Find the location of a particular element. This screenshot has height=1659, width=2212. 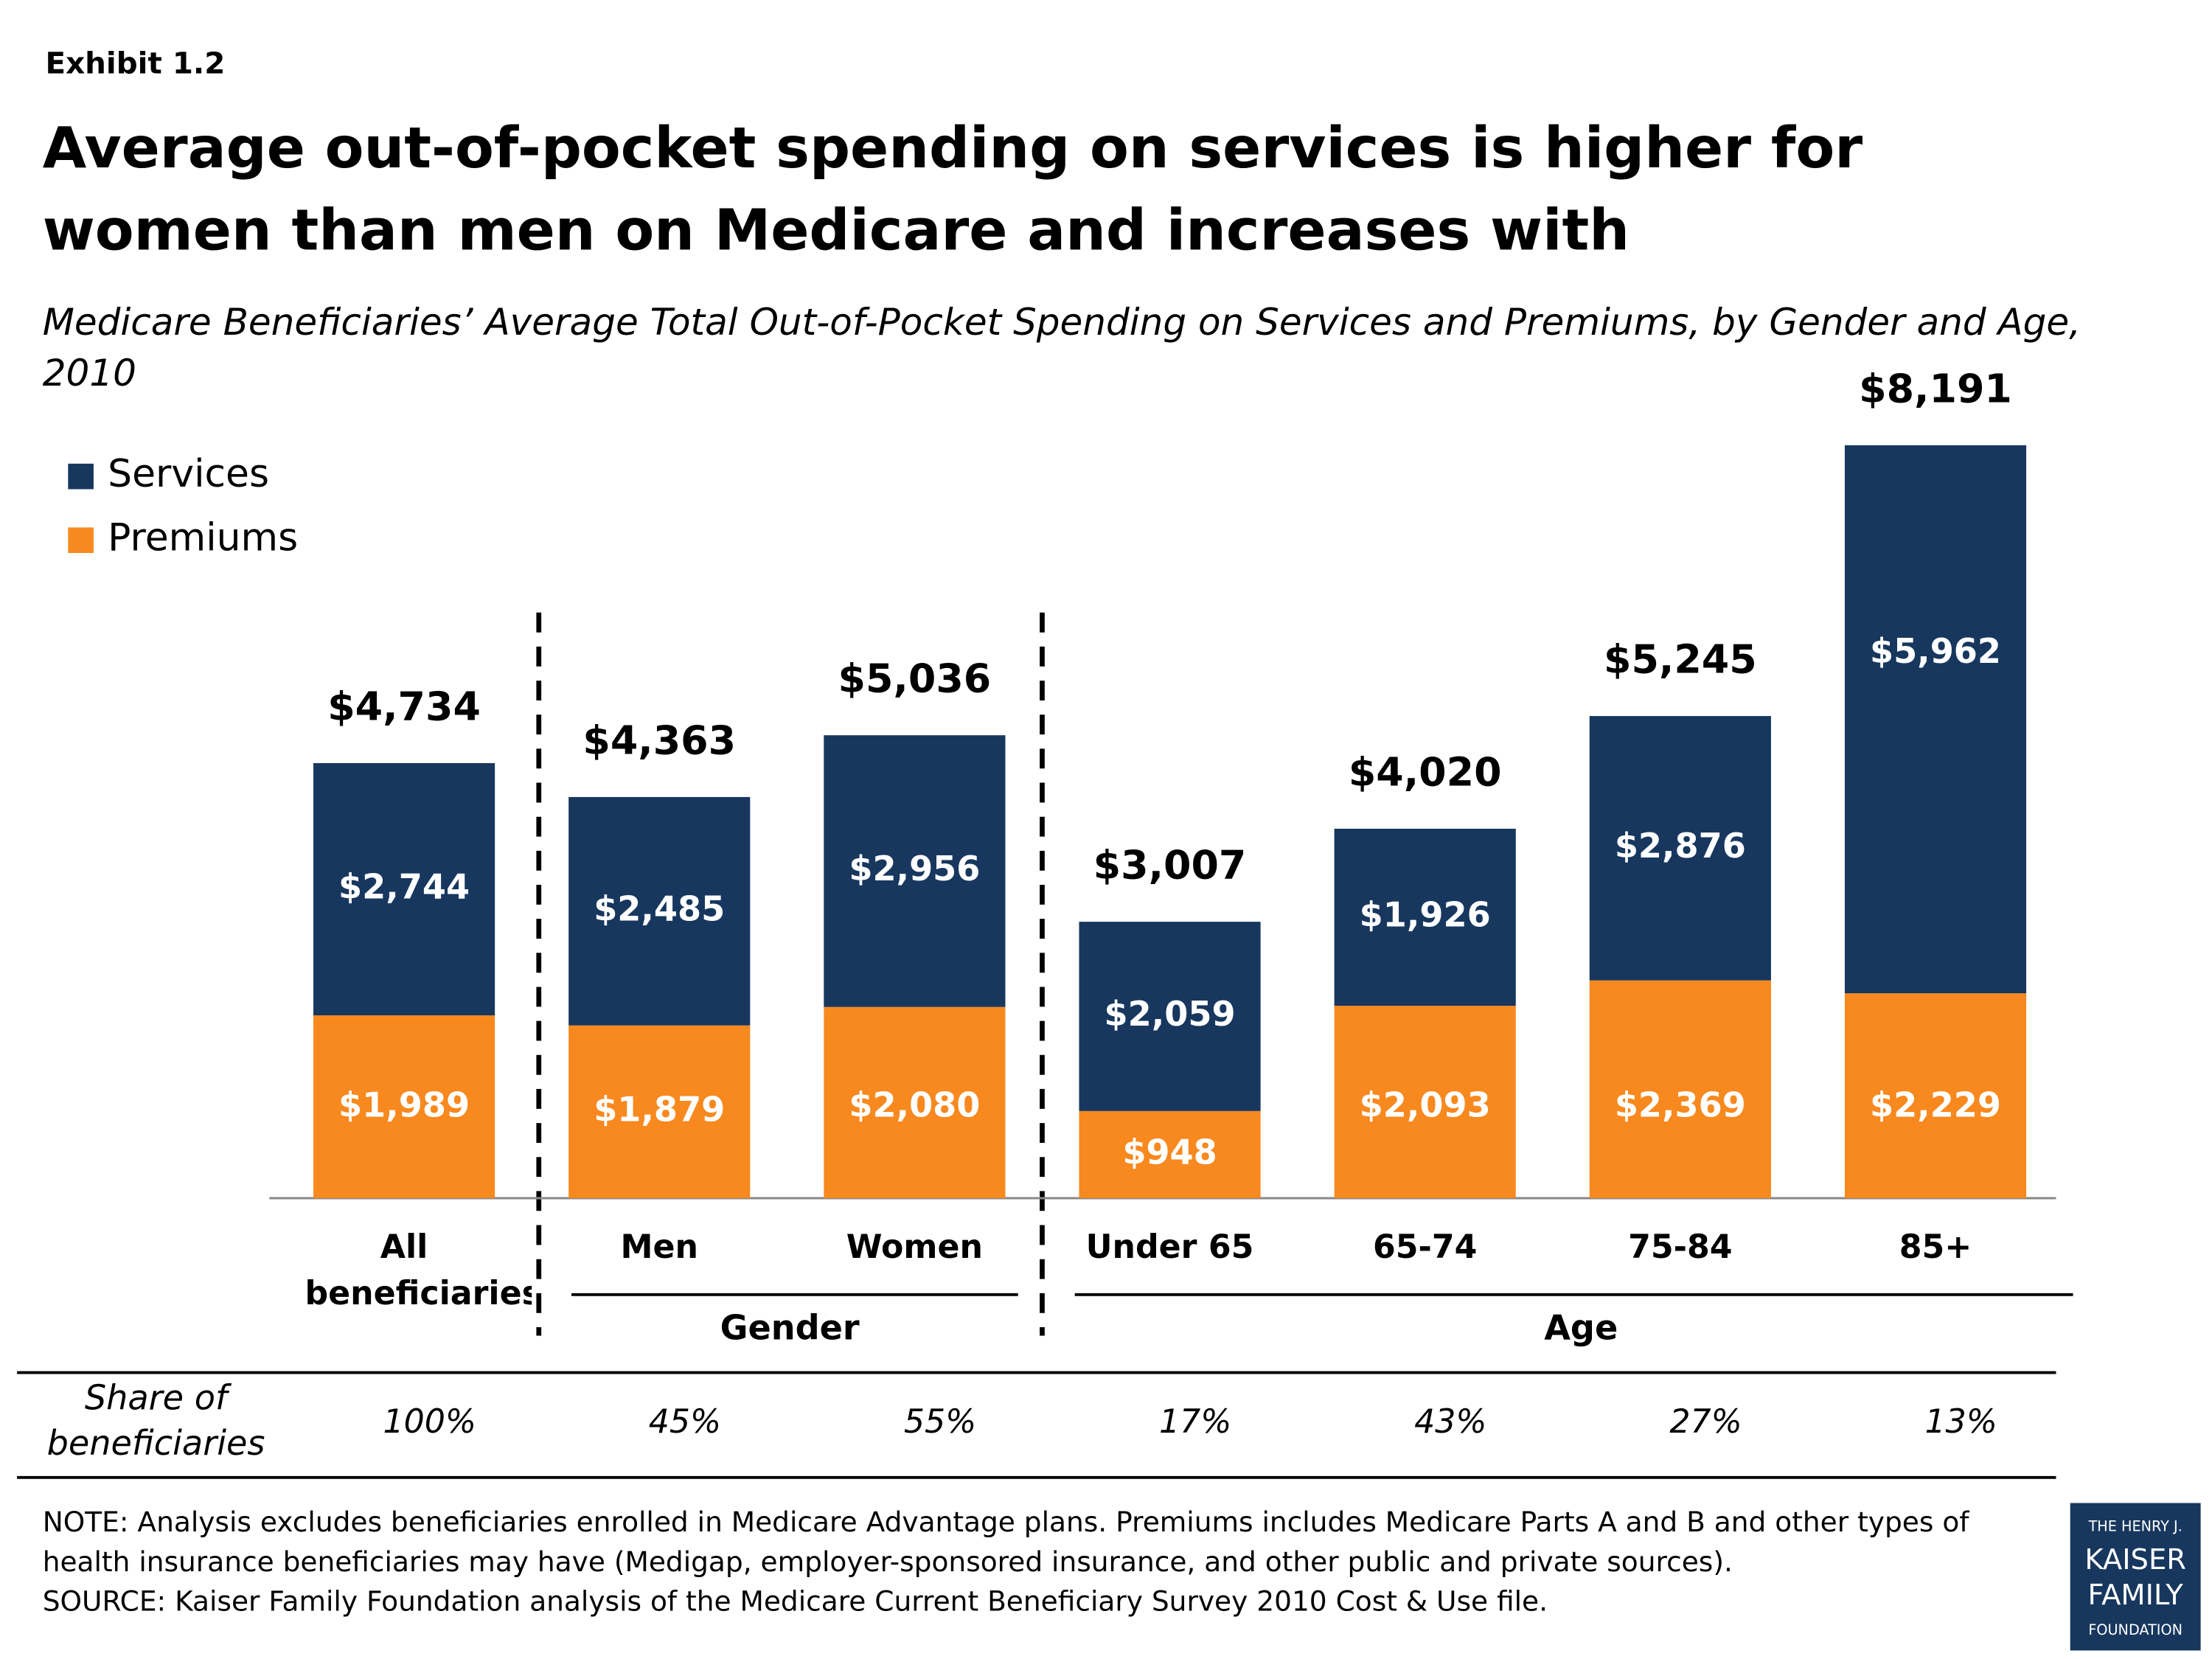

x-tick-label: 65-74 is located at coordinates (1425, 1248).